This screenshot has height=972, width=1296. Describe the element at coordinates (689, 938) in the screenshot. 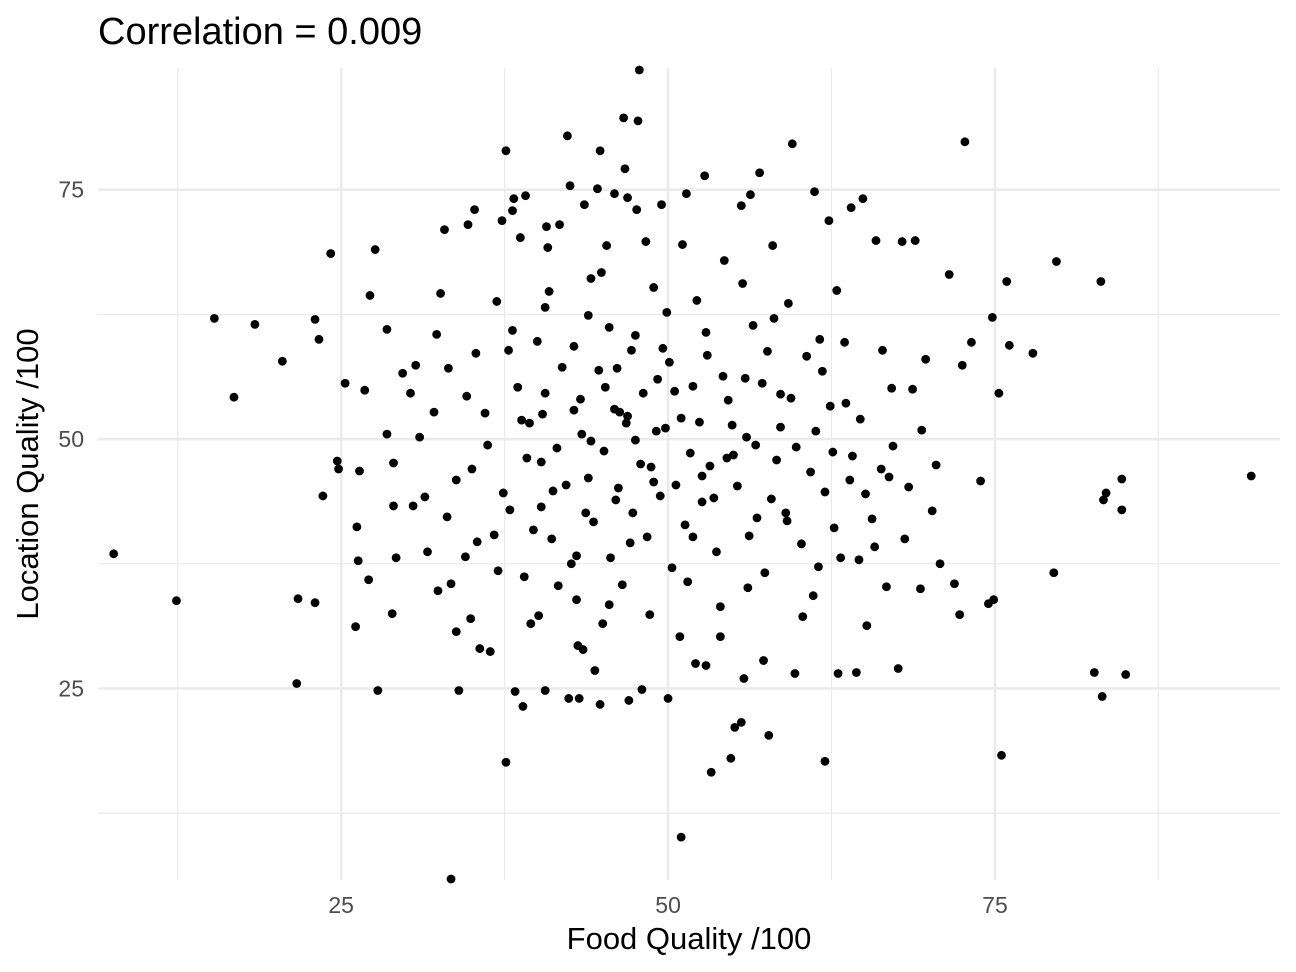

I see `x-axis-title: Food Quality /100` at that location.